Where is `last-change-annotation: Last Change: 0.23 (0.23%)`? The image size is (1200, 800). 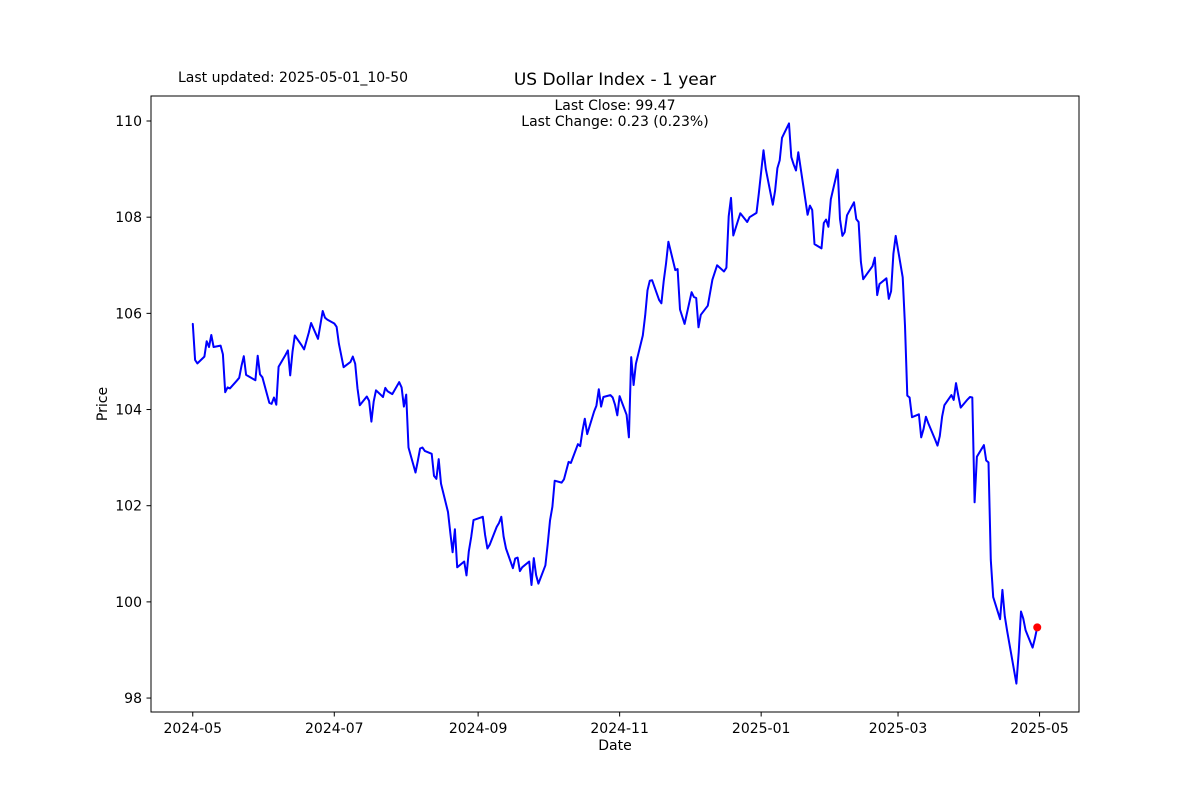
last-change-annotation: Last Change: 0.23 (0.23%) is located at coordinates (615, 122).